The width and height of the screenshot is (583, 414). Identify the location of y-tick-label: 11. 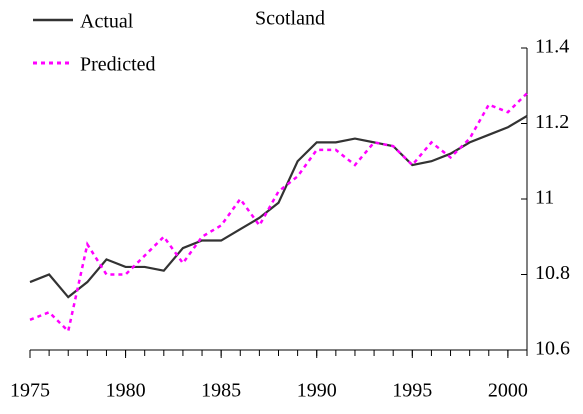
(544, 198).